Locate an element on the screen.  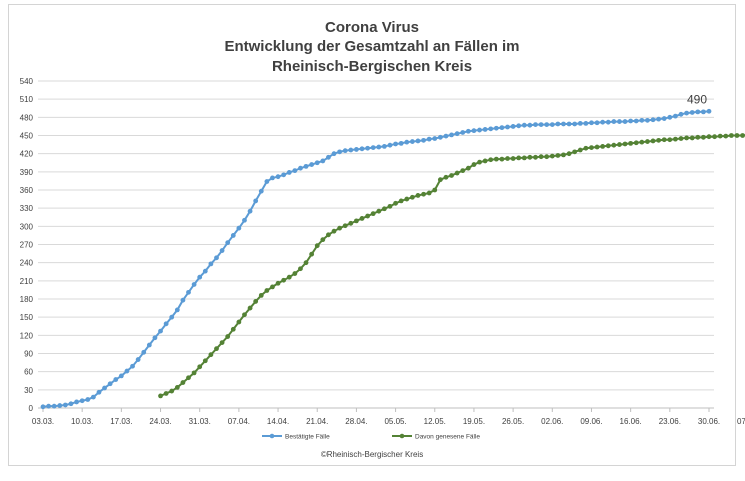
y-tick-label: 240 is located at coordinates (27, 263).